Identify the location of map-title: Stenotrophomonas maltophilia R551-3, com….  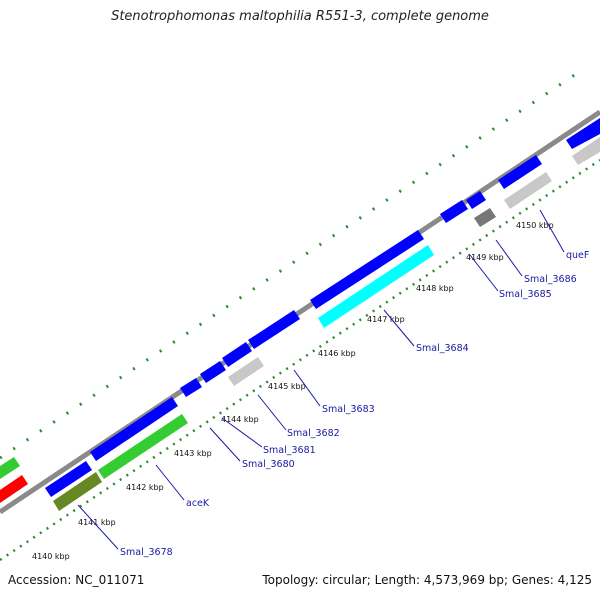
(300, 16).